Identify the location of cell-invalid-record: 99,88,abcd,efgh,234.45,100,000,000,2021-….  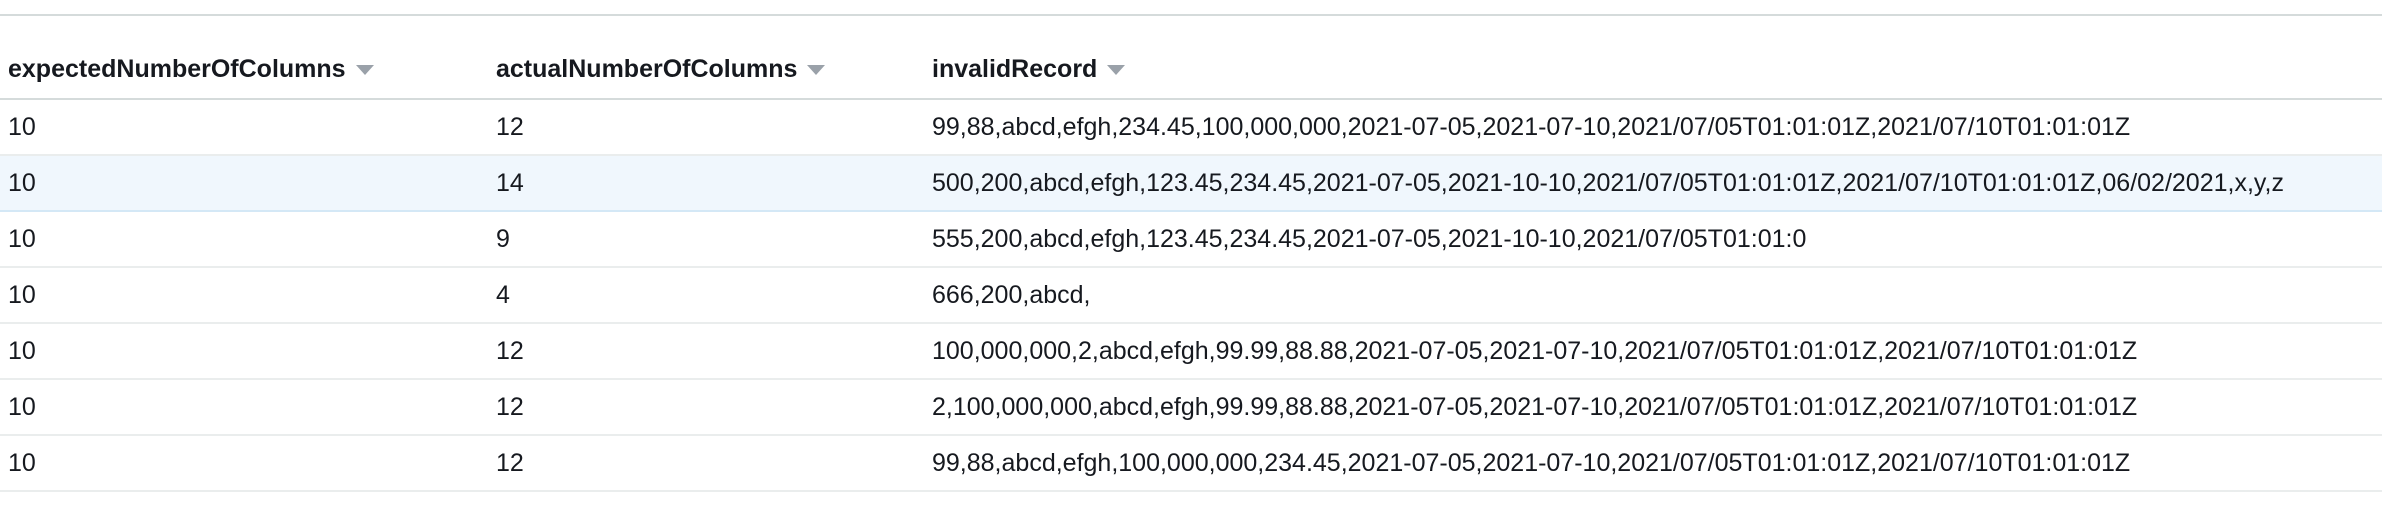
(1531, 126).